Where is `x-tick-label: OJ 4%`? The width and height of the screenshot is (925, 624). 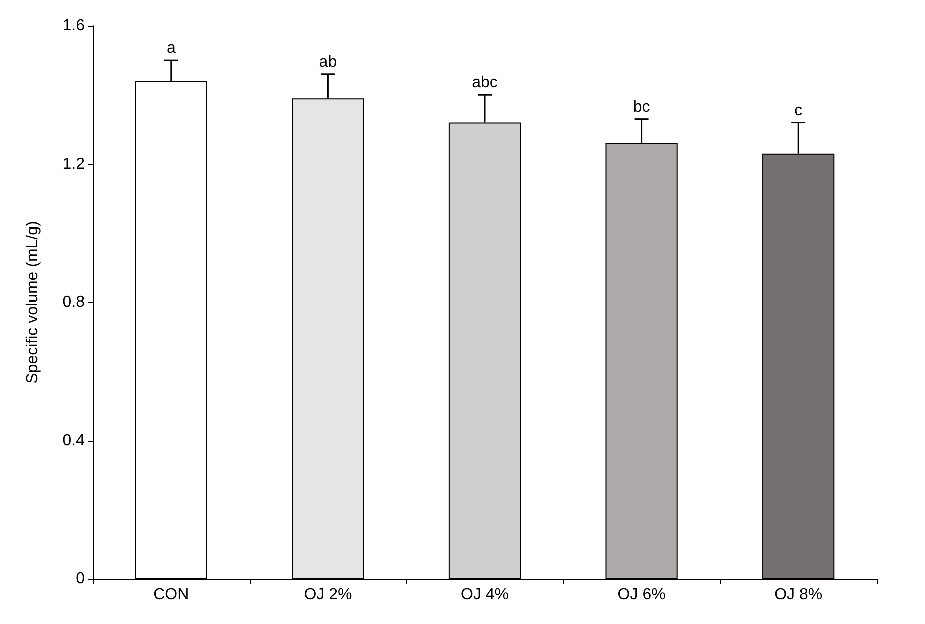 x-tick-label: OJ 4% is located at coordinates (485, 595).